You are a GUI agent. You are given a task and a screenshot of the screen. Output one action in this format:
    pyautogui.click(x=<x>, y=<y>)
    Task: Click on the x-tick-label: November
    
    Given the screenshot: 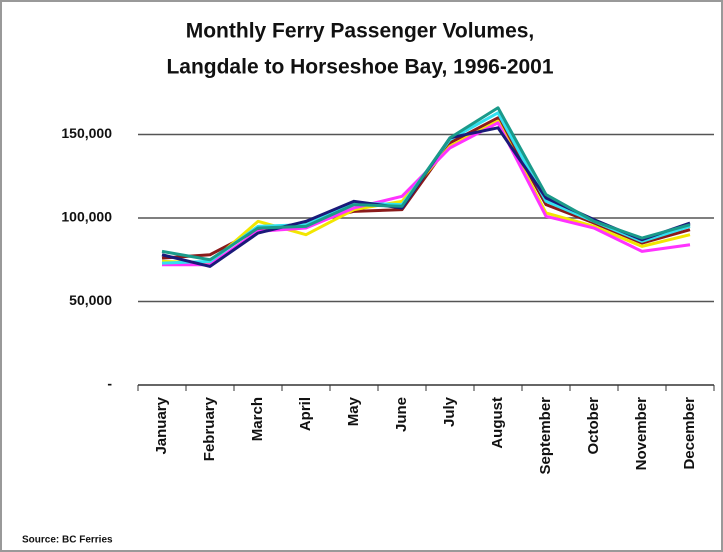 What is the action you would take?
    pyautogui.click(x=641, y=434)
    